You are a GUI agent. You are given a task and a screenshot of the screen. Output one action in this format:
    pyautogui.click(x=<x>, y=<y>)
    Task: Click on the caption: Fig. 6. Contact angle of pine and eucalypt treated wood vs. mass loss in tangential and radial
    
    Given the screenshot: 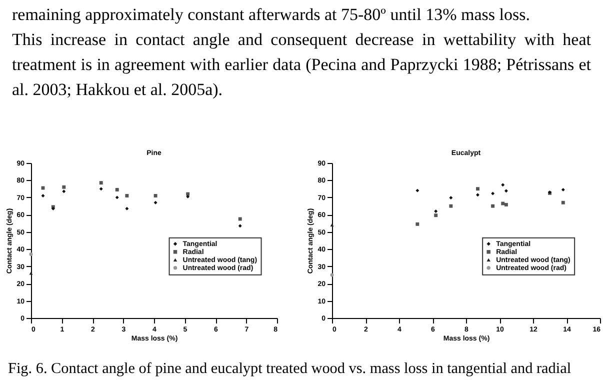 What is the action you would take?
    pyautogui.click(x=290, y=369)
    